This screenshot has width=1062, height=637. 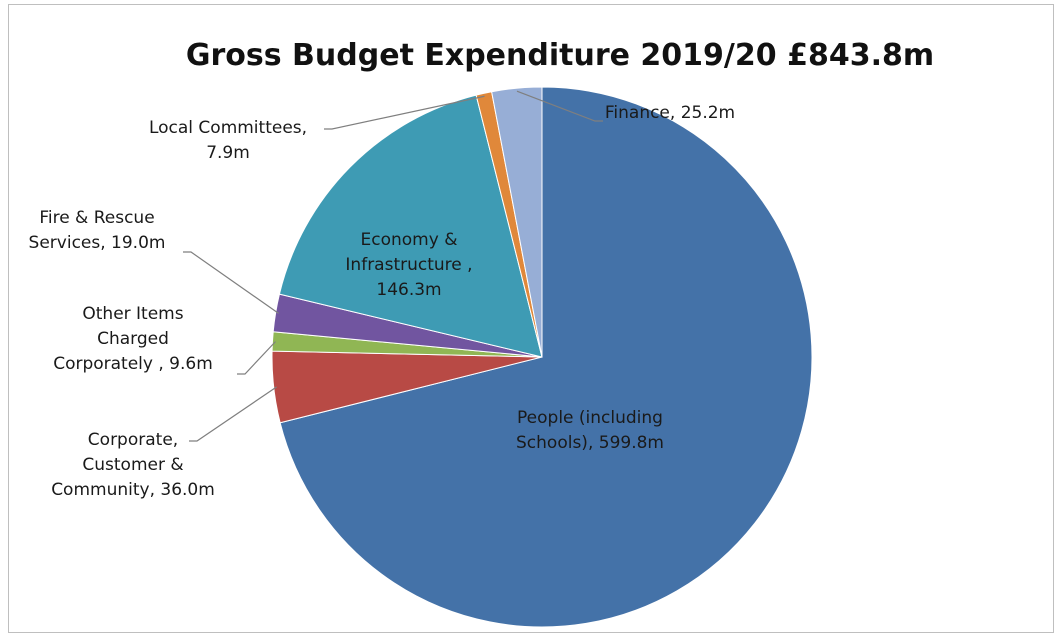 I want to click on slice-label-line: People (including, so click(x=590, y=418).